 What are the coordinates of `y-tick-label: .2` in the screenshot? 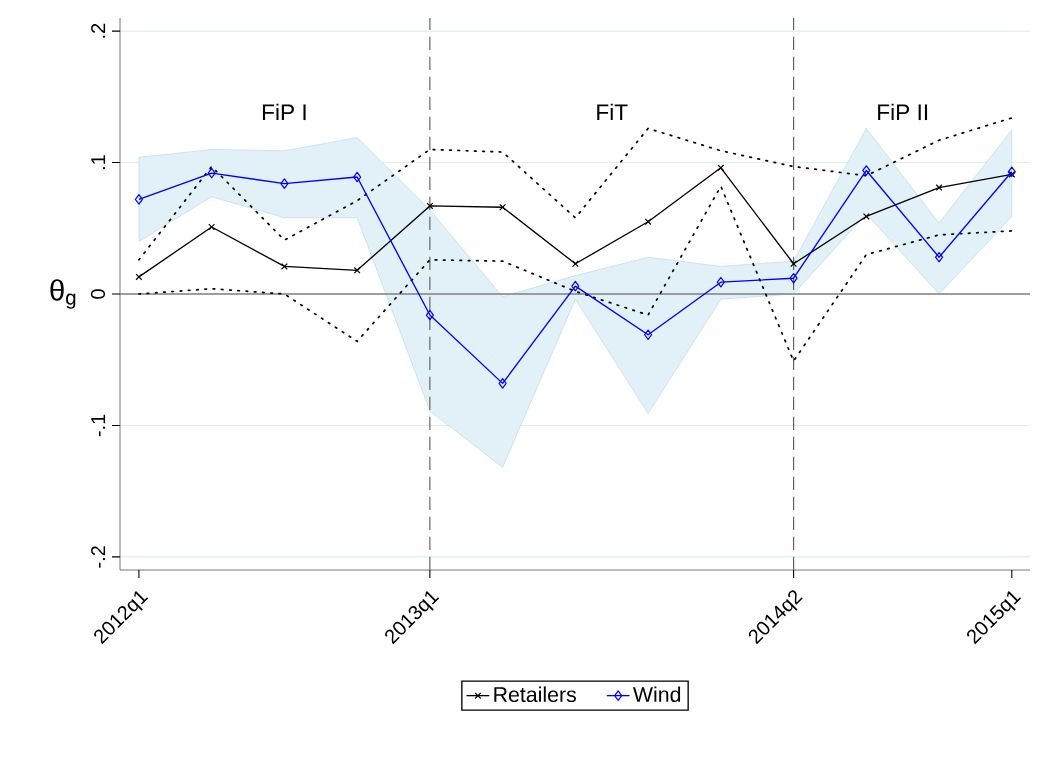 It's located at (98, 30).